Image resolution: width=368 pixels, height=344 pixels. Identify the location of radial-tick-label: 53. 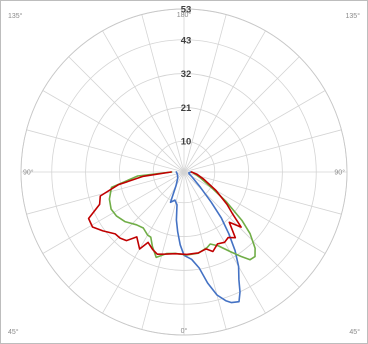
(186, 10).